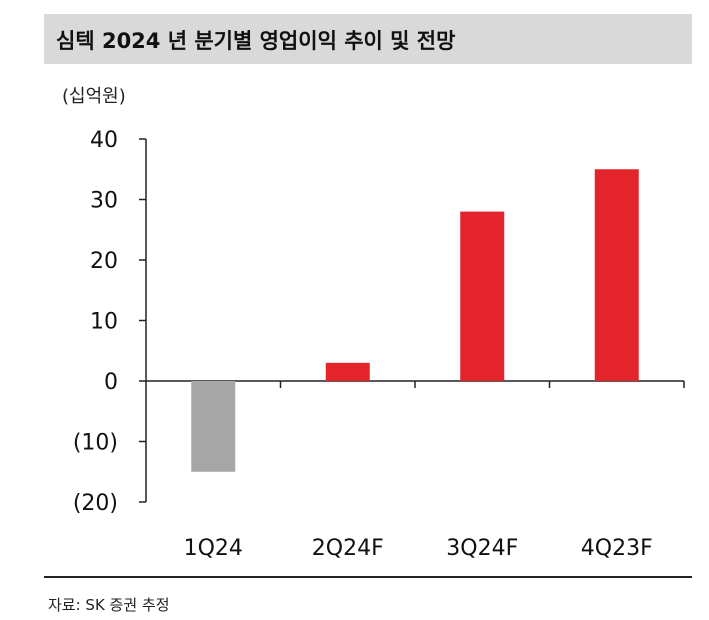 The width and height of the screenshot is (709, 620). What do you see at coordinates (104, 201) in the screenshot?
I see `y-tick-label: 30` at bounding box center [104, 201].